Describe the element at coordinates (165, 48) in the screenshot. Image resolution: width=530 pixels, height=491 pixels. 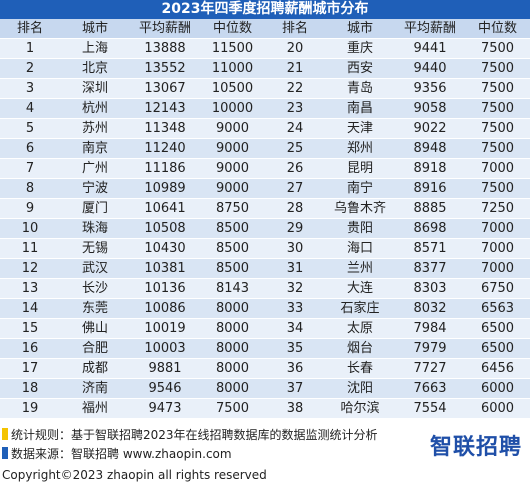
I see `cell-avg-salary: 13888` at that location.